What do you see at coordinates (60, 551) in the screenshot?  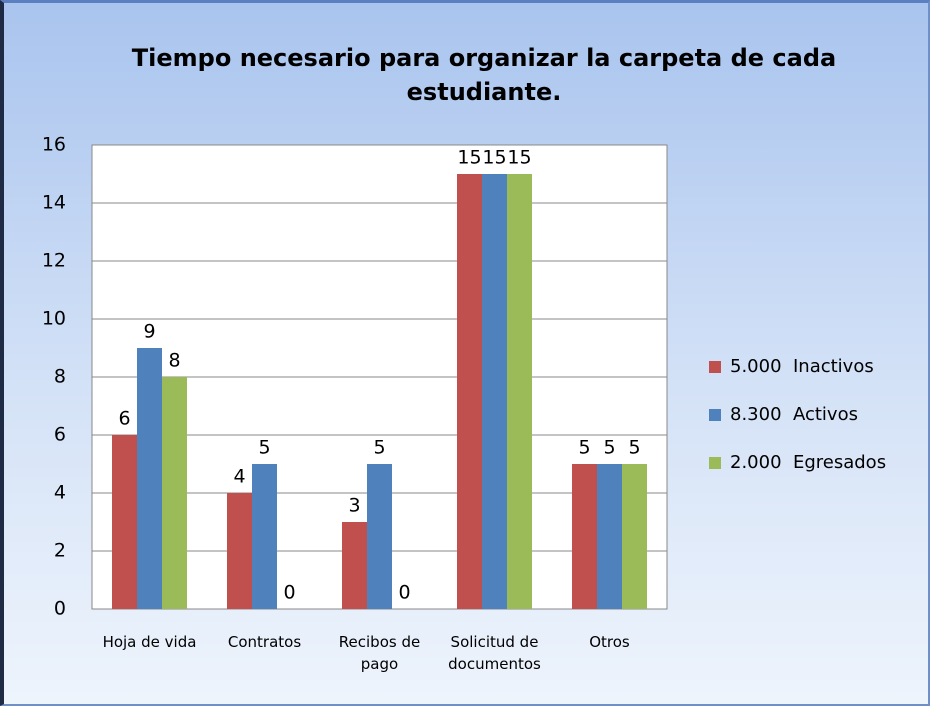 I see `y-tick-label: 2` at bounding box center [60, 551].